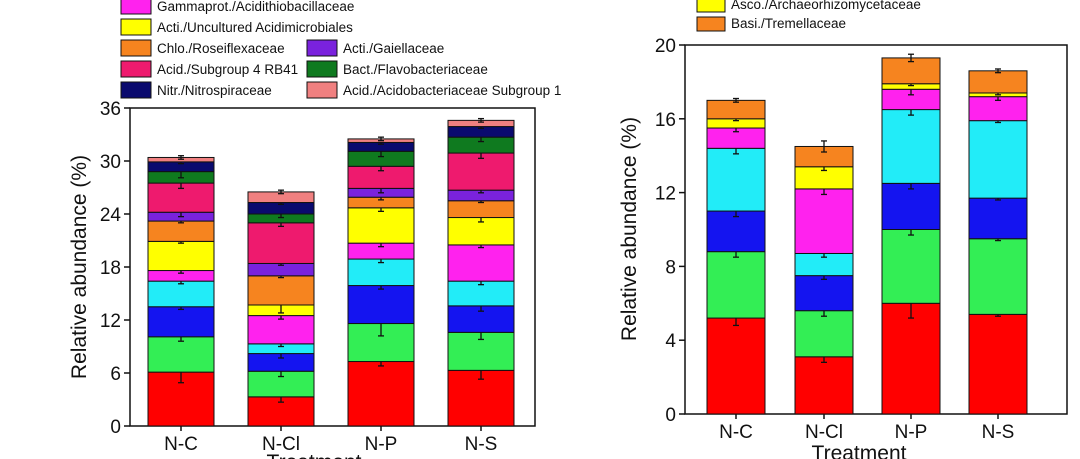 Image resolution: width=1080 pixels, height=459 pixels. Describe the element at coordinates (670, 341) in the screenshot. I see `y-tick-label: 4` at that location.